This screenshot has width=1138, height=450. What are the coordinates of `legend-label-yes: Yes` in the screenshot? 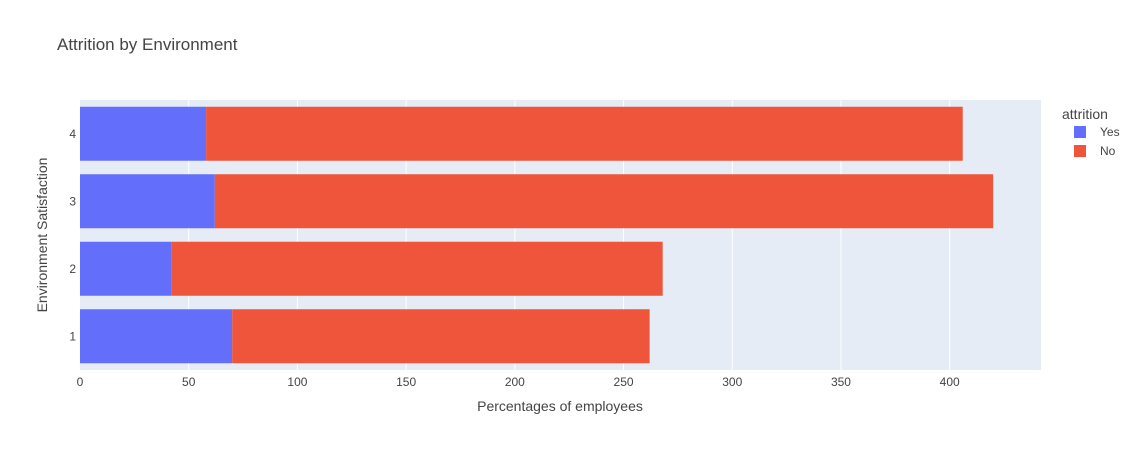 It's located at (1110, 132).